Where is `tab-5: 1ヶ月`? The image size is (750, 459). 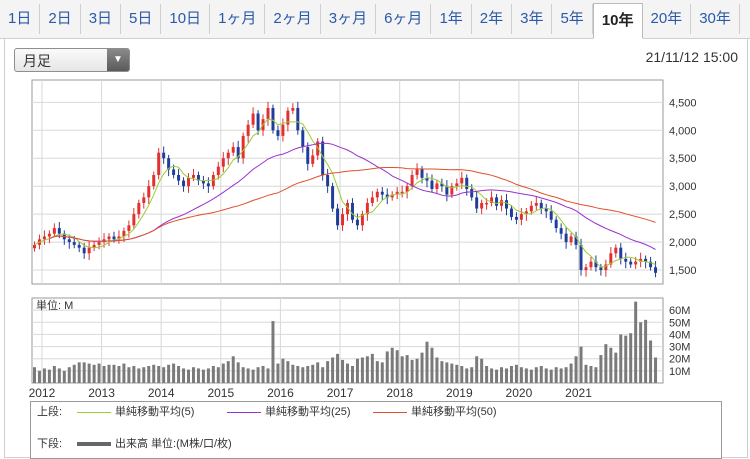
tab-5: 1ヶ月 is located at coordinates (238, 19).